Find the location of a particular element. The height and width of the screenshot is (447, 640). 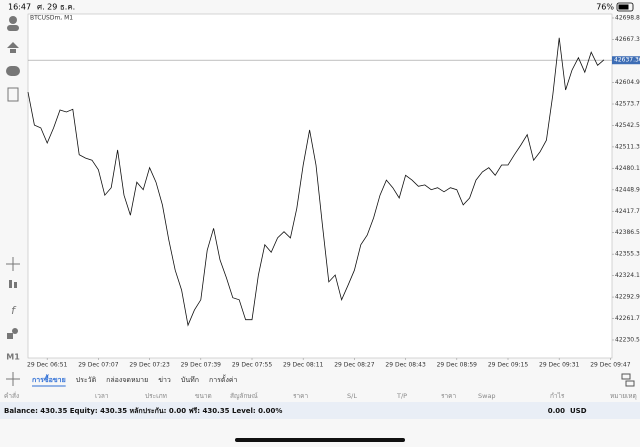

y-tick-label: 42698.80 is located at coordinates (627, 17).